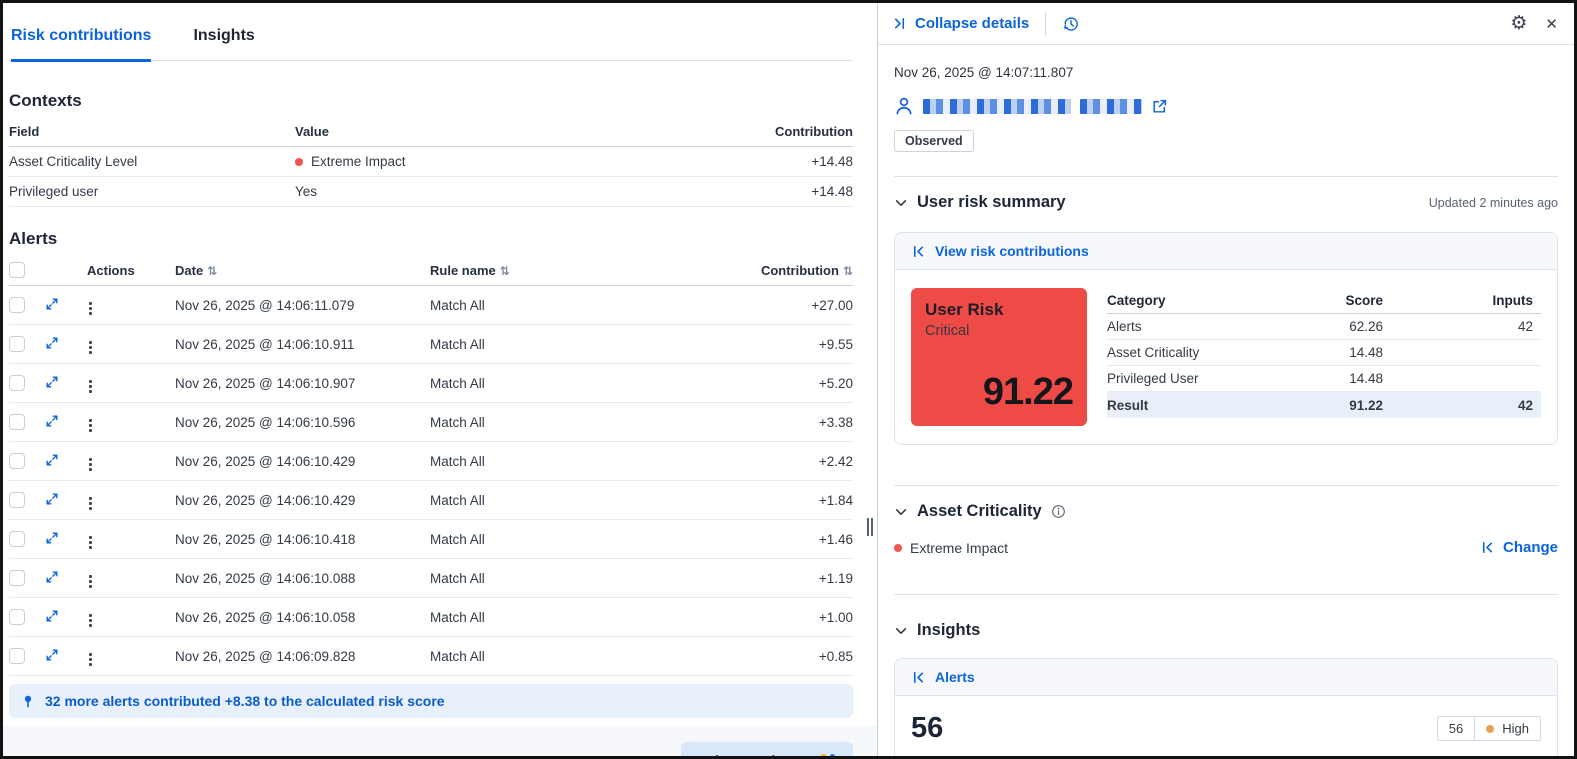 The width and height of the screenshot is (1577, 759). Describe the element at coordinates (1456, 728) in the screenshot. I see `severity-count: 56` at that location.